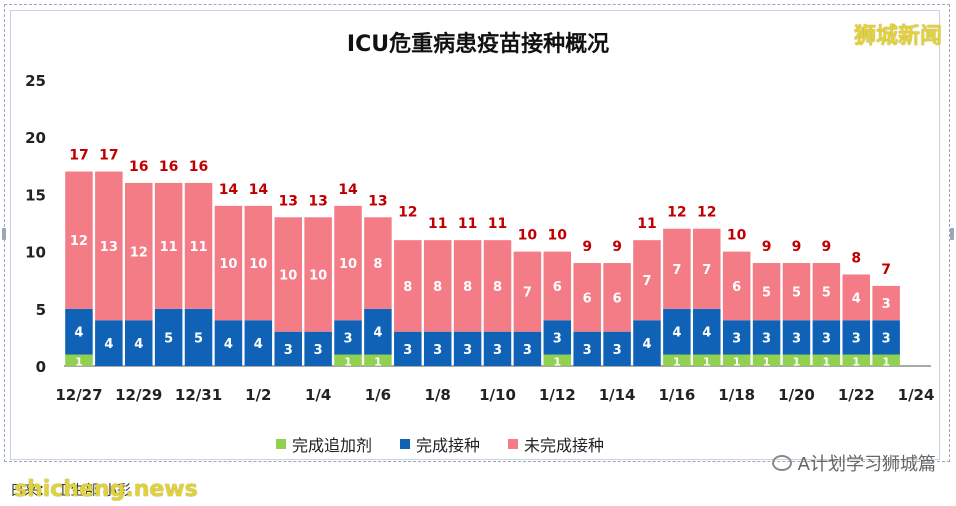  Describe the element at coordinates (513, 444) in the screenshot. I see `legend-swatch-incomplete` at that location.